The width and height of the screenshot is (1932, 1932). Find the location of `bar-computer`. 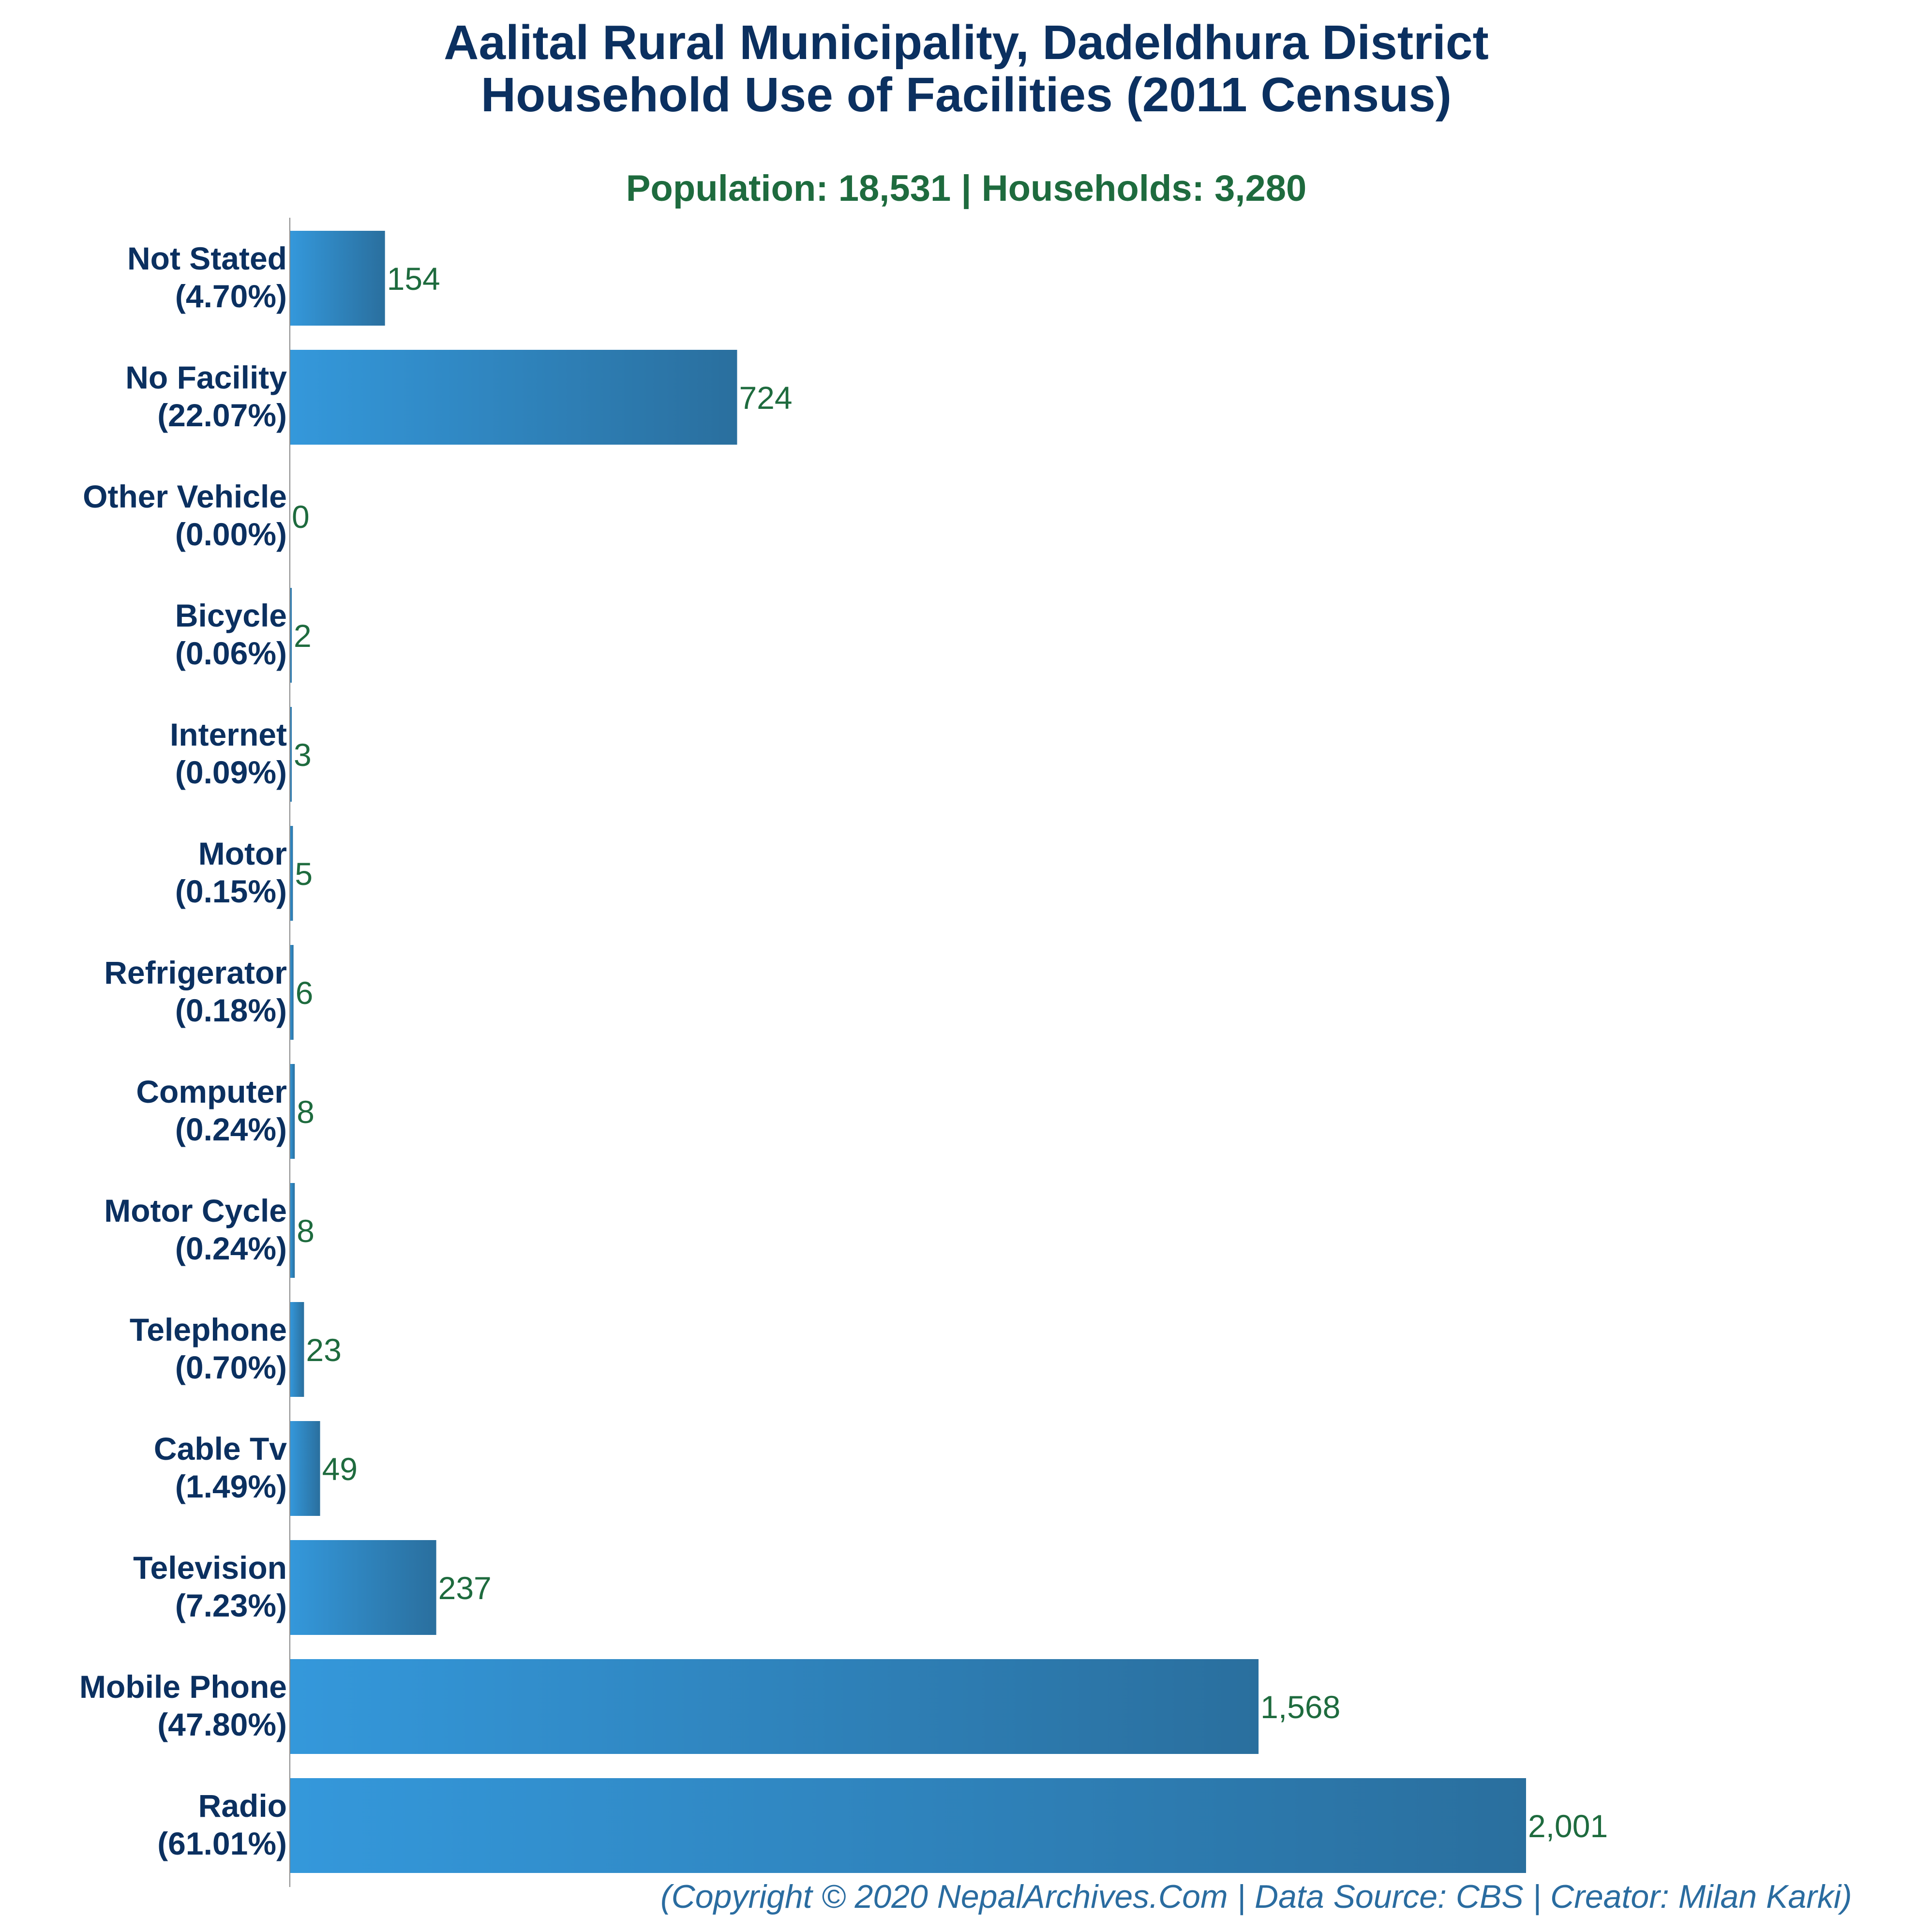

bar-computer is located at coordinates (292, 1111).